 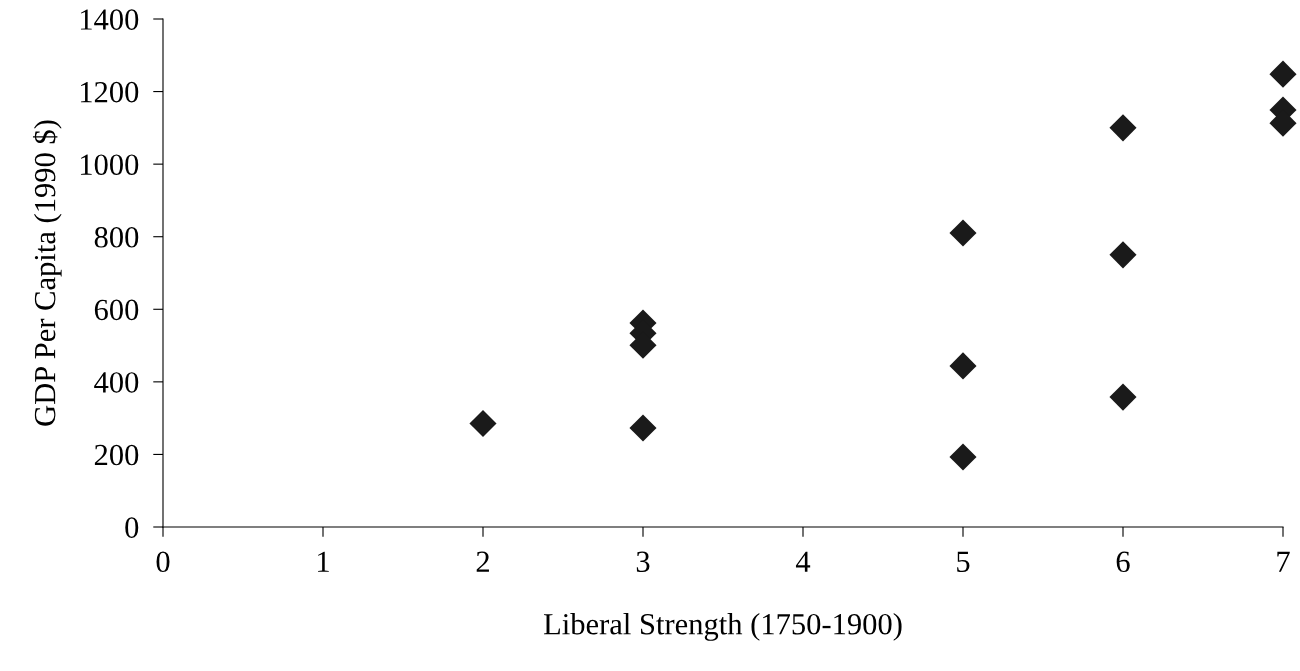 I want to click on y-tick-label: 1200, so click(x=109, y=92).